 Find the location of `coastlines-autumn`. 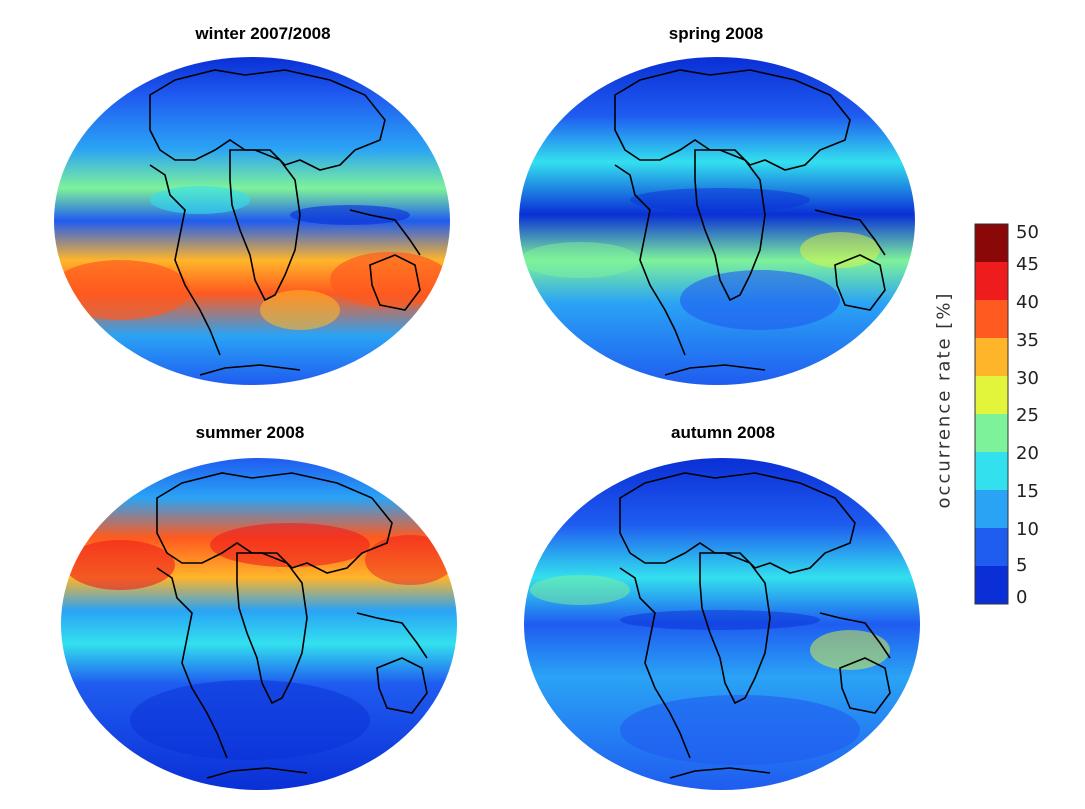

coastlines-autumn is located at coordinates (755, 625).